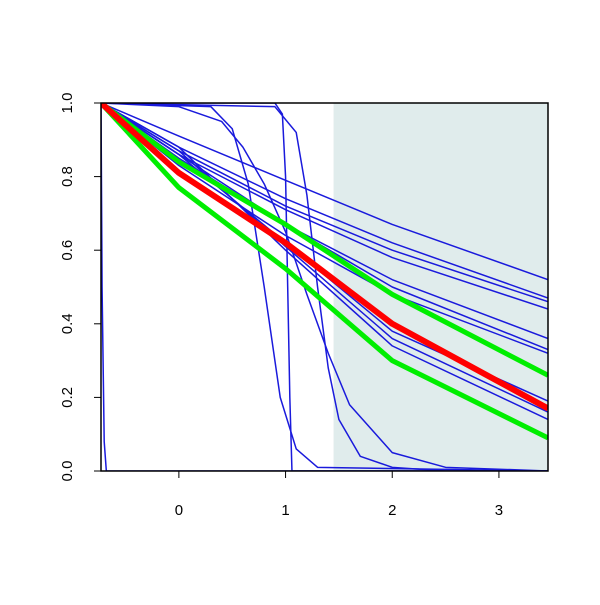 Image resolution: width=600 pixels, height=605 pixels. I want to click on y-tick-label: 0.8, so click(67, 176).